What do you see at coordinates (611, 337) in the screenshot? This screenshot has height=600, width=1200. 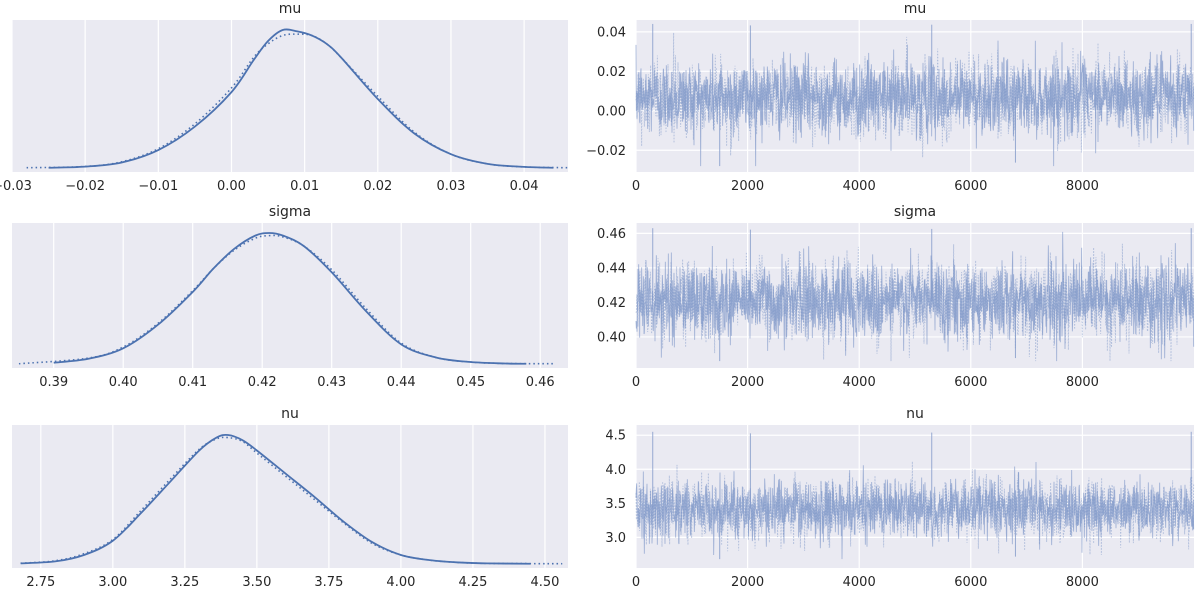 I see `y-tick-label: 0.40` at bounding box center [611, 337].